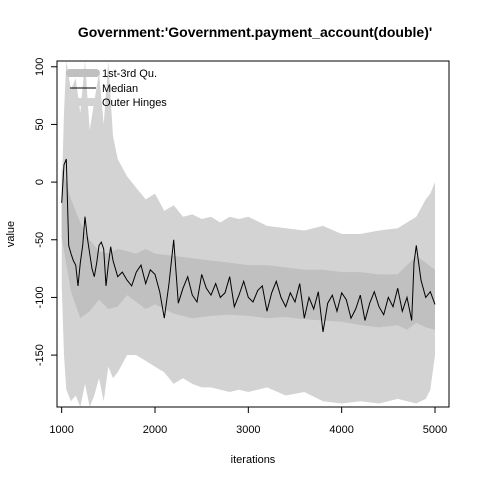 The height and width of the screenshot is (480, 480). I want to click on y-axis: -150 -100 -50 0 50 100, so click(45, 212).